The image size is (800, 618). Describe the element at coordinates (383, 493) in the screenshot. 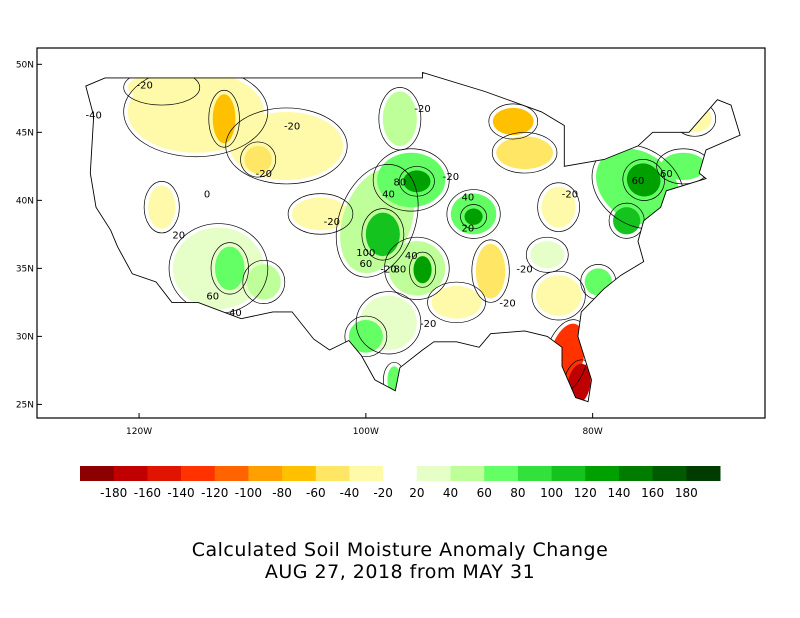

I see `colorbar-label: -20` at that location.